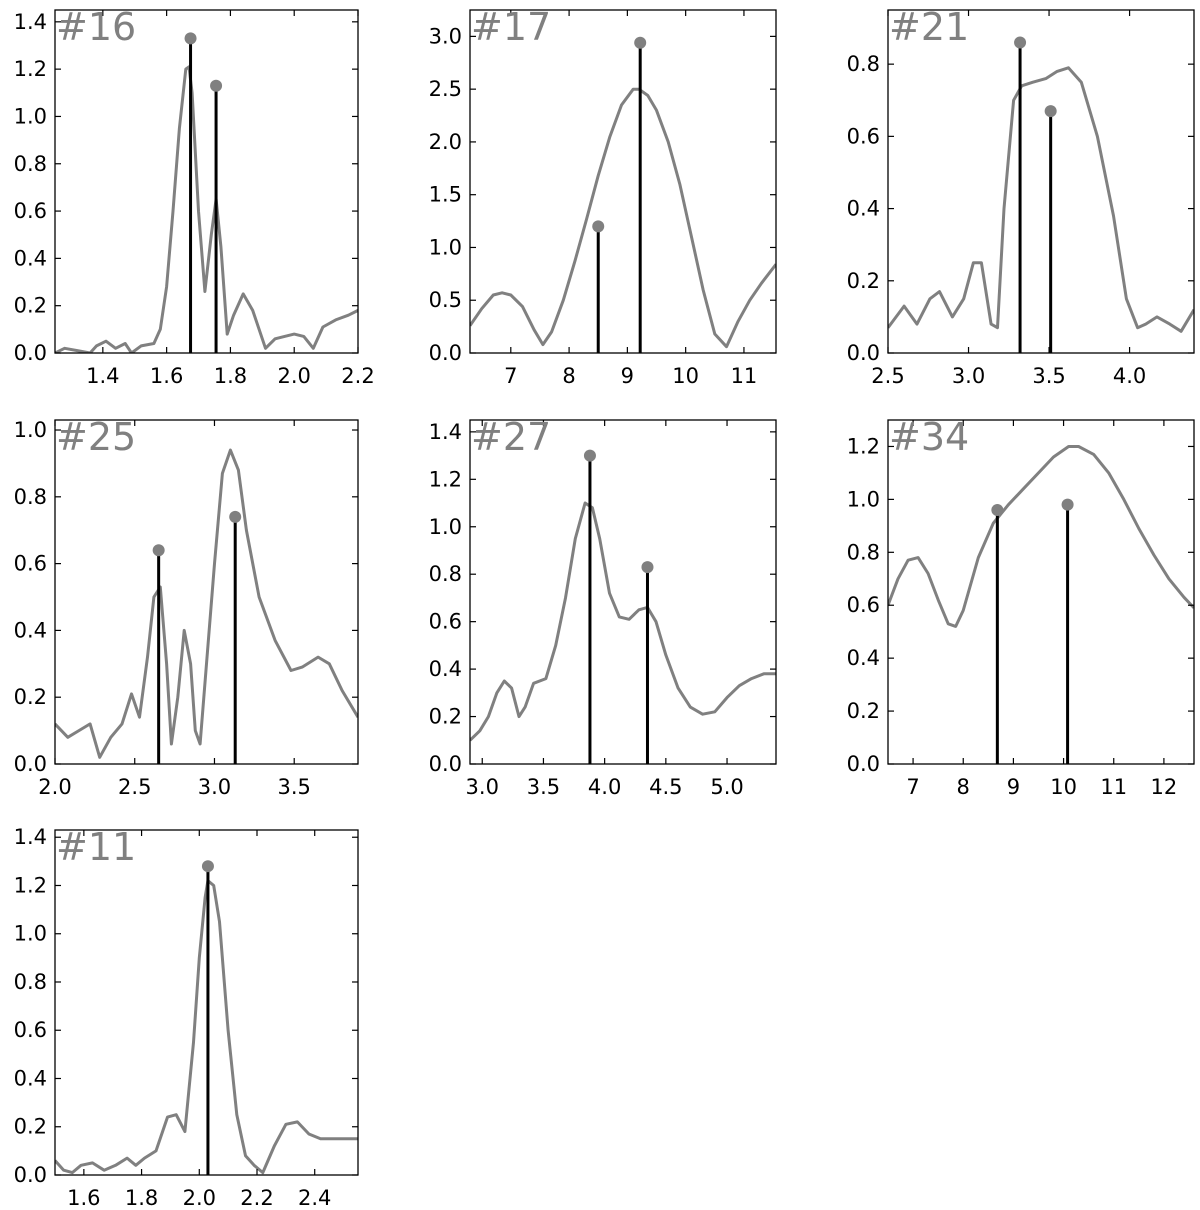 This screenshot has width=1200, height=1210. I want to click on panel-2: 7 8 9 10 11 0.0 0.5 1.0 1.5 2.0 2.5 3.0 #17, so click(603, 196).